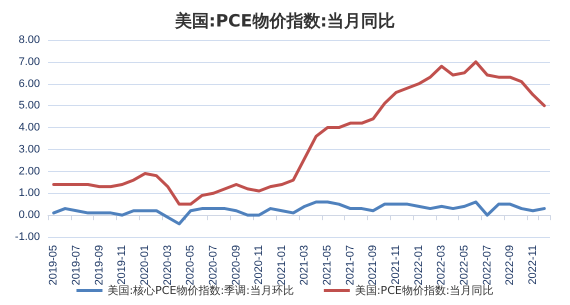 The height and width of the screenshot is (305, 570). What do you see at coordinates (29, 106) in the screenshot?
I see `y-tick-label: 5.00` at bounding box center [29, 106].